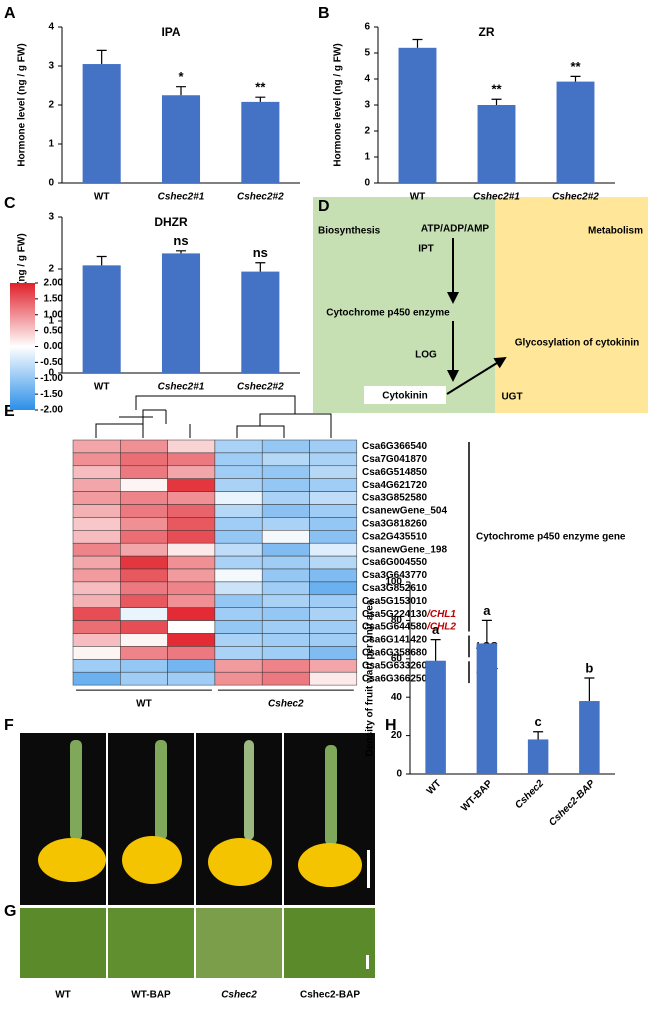 This screenshot has height=1009, width=651. Describe the element at coordinates (180, 240) in the screenshot. I see `significance-label: ns` at that location.